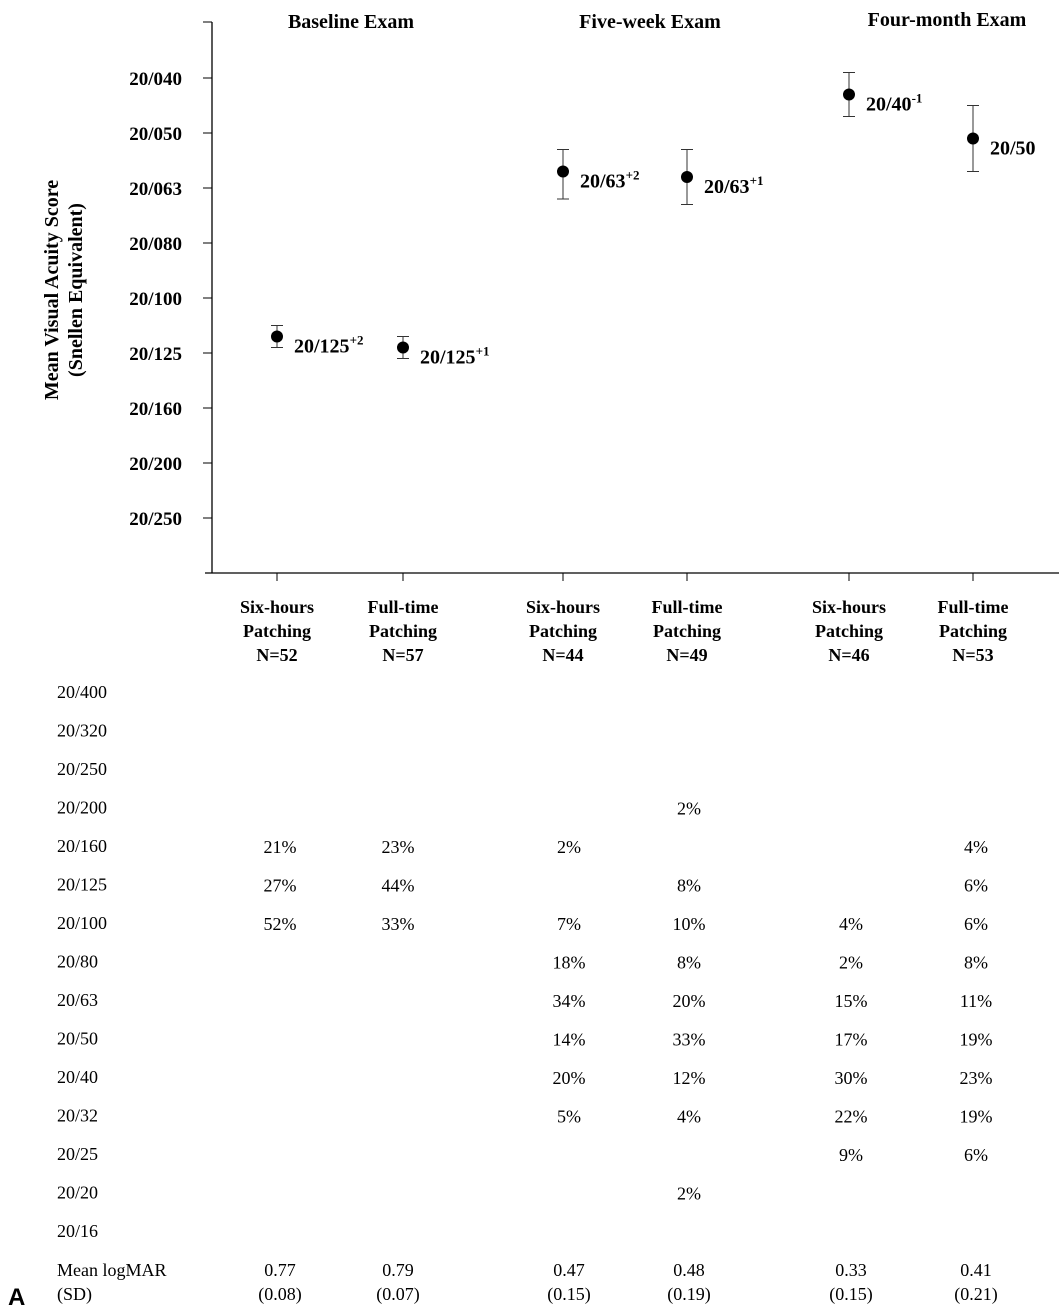  Describe the element at coordinates (454, 356) in the screenshot. I see `point-label: 20/125+1` at that location.